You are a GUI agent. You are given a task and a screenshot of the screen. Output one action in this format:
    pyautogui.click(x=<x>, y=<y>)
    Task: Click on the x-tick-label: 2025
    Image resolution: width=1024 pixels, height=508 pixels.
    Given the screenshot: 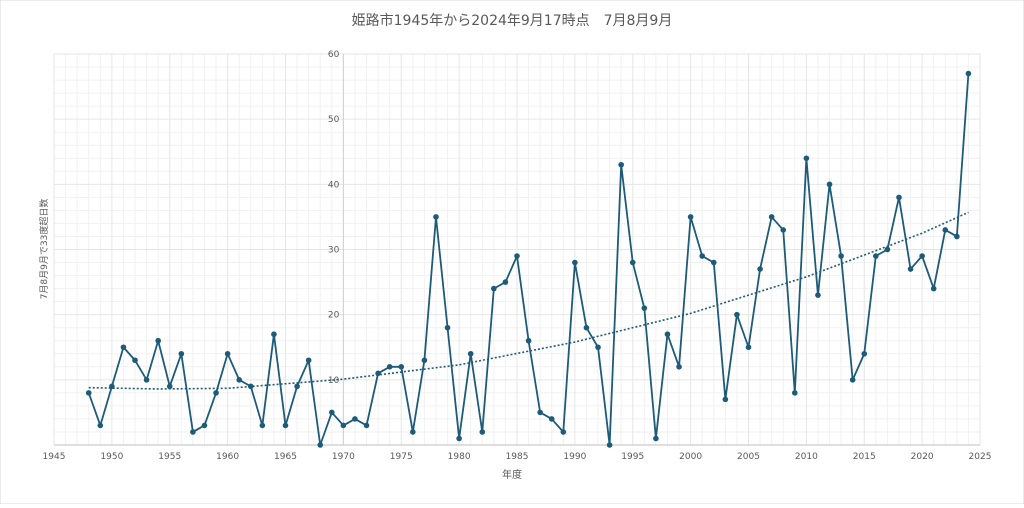 What is the action you would take?
    pyautogui.click(x=980, y=457)
    